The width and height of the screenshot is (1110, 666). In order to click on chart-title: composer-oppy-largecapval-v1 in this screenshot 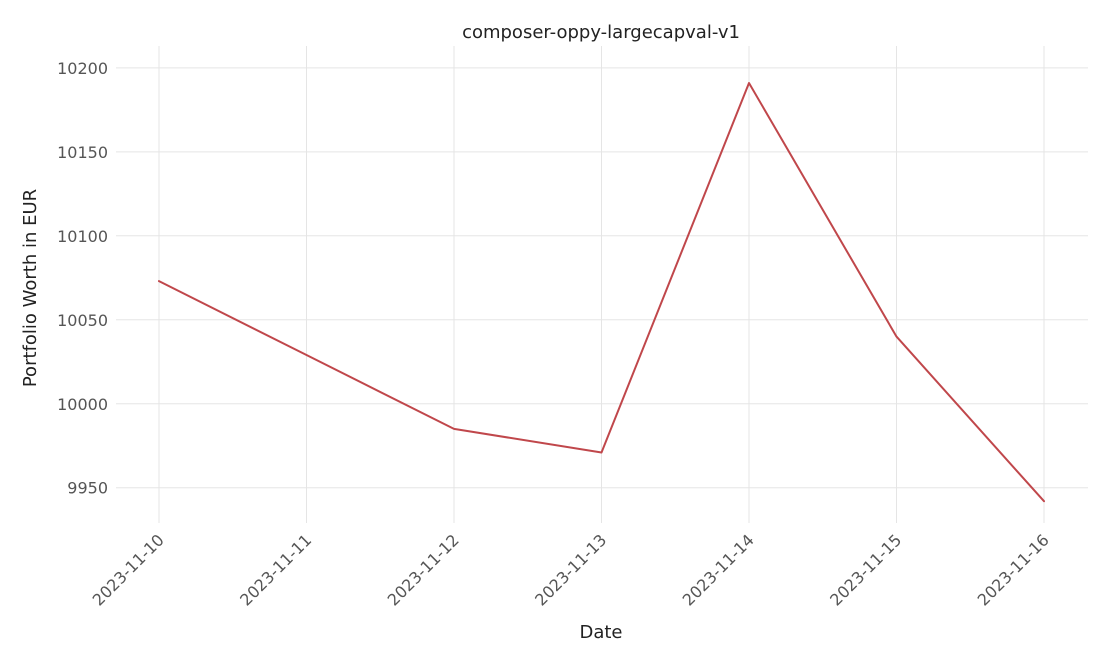, I will do `click(601, 32)`.